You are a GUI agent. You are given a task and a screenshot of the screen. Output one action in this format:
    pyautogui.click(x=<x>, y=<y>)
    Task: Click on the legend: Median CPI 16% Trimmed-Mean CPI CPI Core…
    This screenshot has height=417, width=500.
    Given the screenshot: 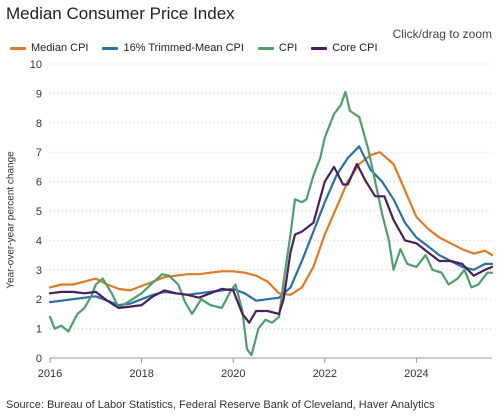 What is the action you would take?
    pyautogui.click(x=194, y=48)
    